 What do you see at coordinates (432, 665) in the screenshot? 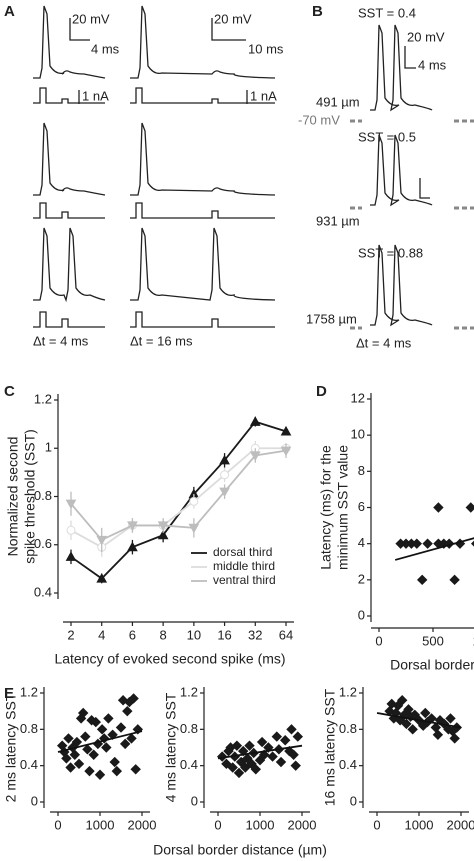
I see `x-axis-label: Dorsal border distance (µm)` at bounding box center [432, 665].